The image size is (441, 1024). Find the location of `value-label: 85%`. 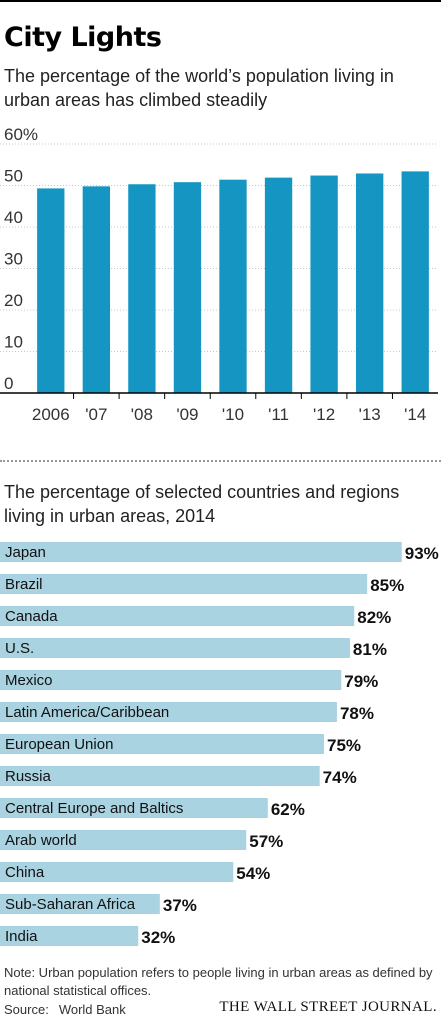

value-label: 85% is located at coordinates (387, 585).